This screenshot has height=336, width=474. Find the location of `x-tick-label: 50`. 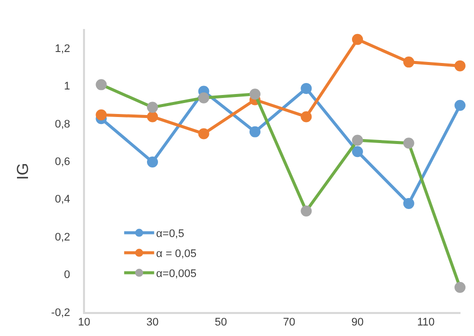

x-tick-label: 50 is located at coordinates (220, 322).